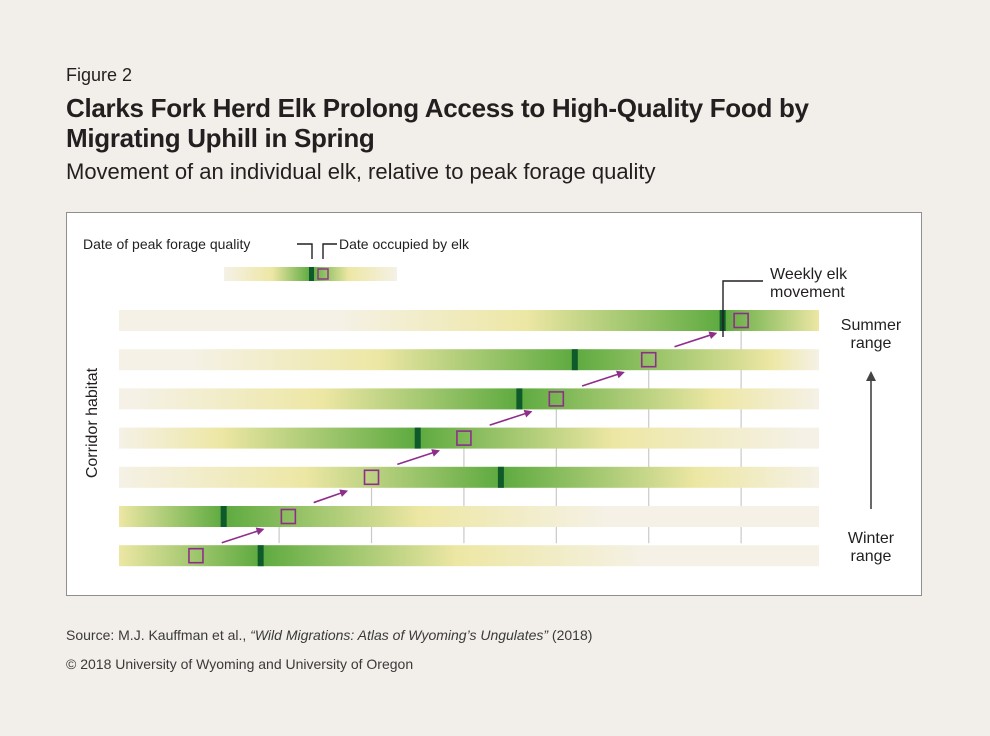 Image resolution: width=990 pixels, height=736 pixels. Describe the element at coordinates (329, 251) in the screenshot. I see `legend-occupied-connector` at that location.